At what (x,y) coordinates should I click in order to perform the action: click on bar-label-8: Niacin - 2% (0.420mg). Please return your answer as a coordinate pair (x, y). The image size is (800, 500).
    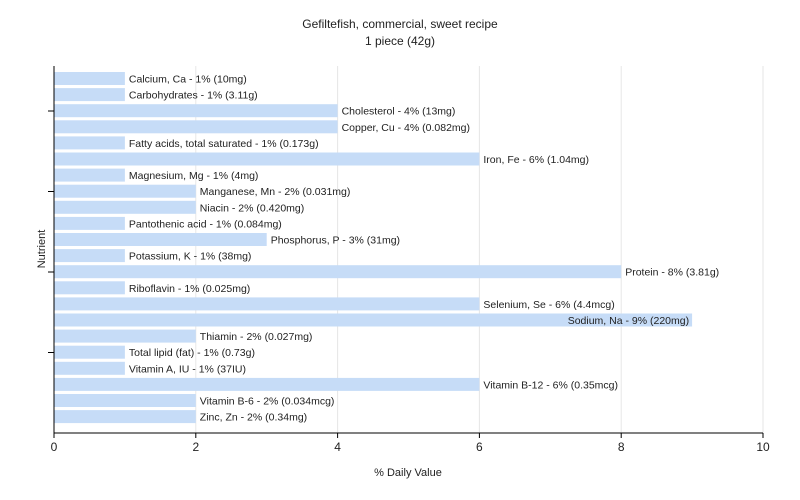
    Looking at the image, I should click on (252, 208).